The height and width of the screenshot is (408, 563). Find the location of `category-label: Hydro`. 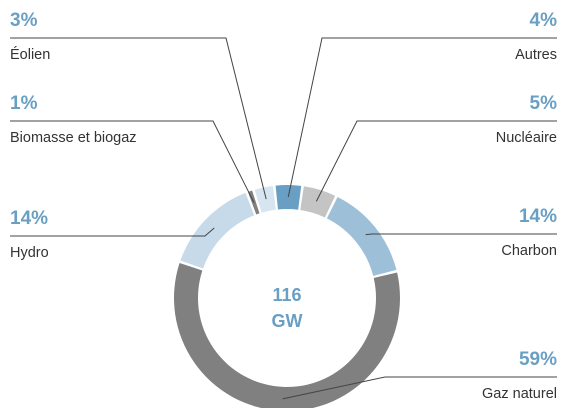

category-label: Hydro is located at coordinates (29, 253).